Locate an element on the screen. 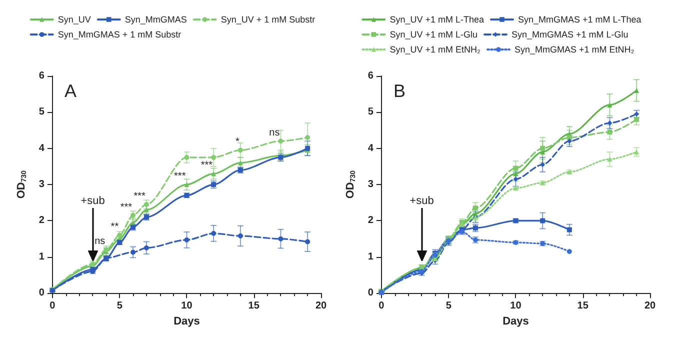  annotation: * is located at coordinates (238, 142).